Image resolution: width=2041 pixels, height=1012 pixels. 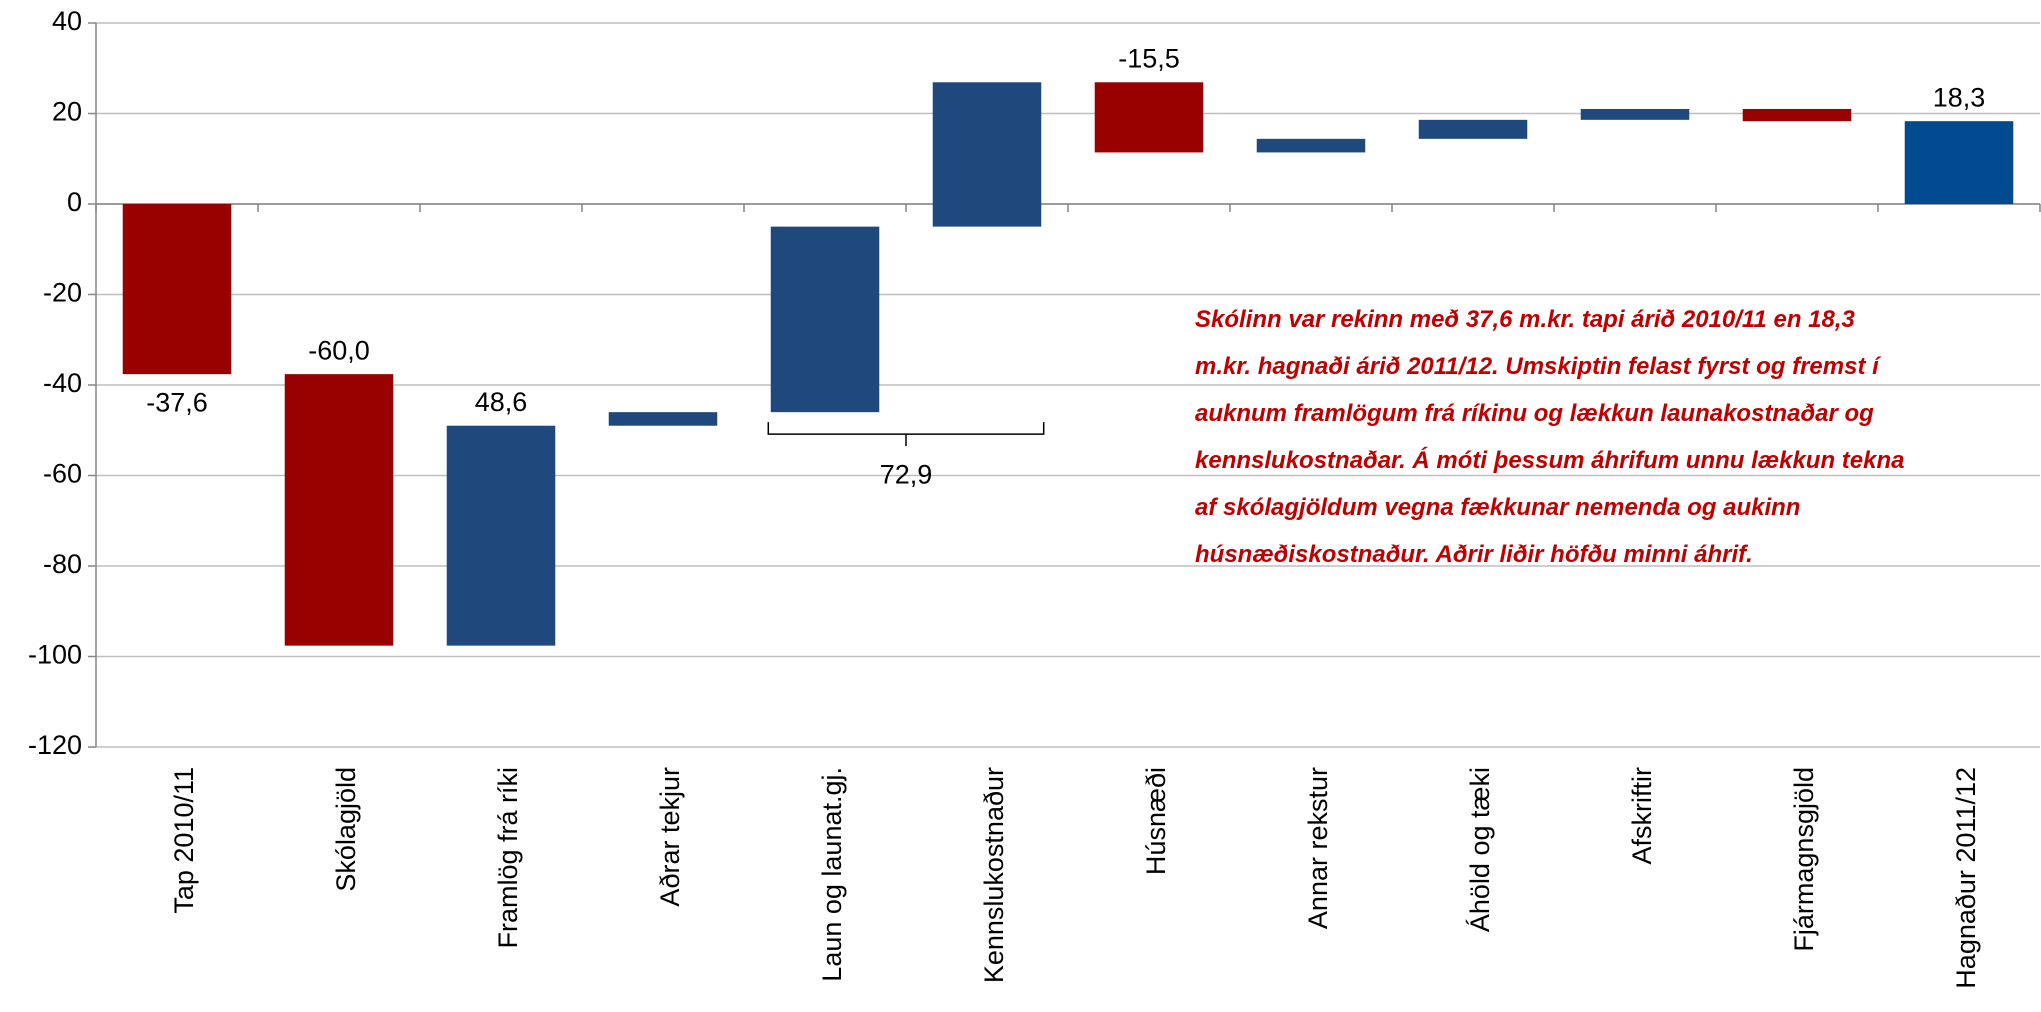 I want to click on x-tick-label: Kennslukostnaður, so click(x=994, y=875).